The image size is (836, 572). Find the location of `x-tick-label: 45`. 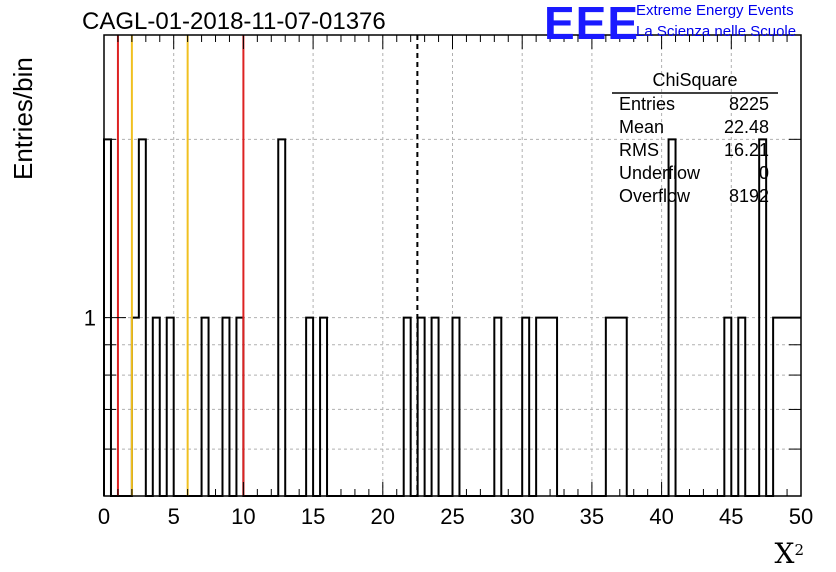

x-tick-label: 45 is located at coordinates (731, 516).